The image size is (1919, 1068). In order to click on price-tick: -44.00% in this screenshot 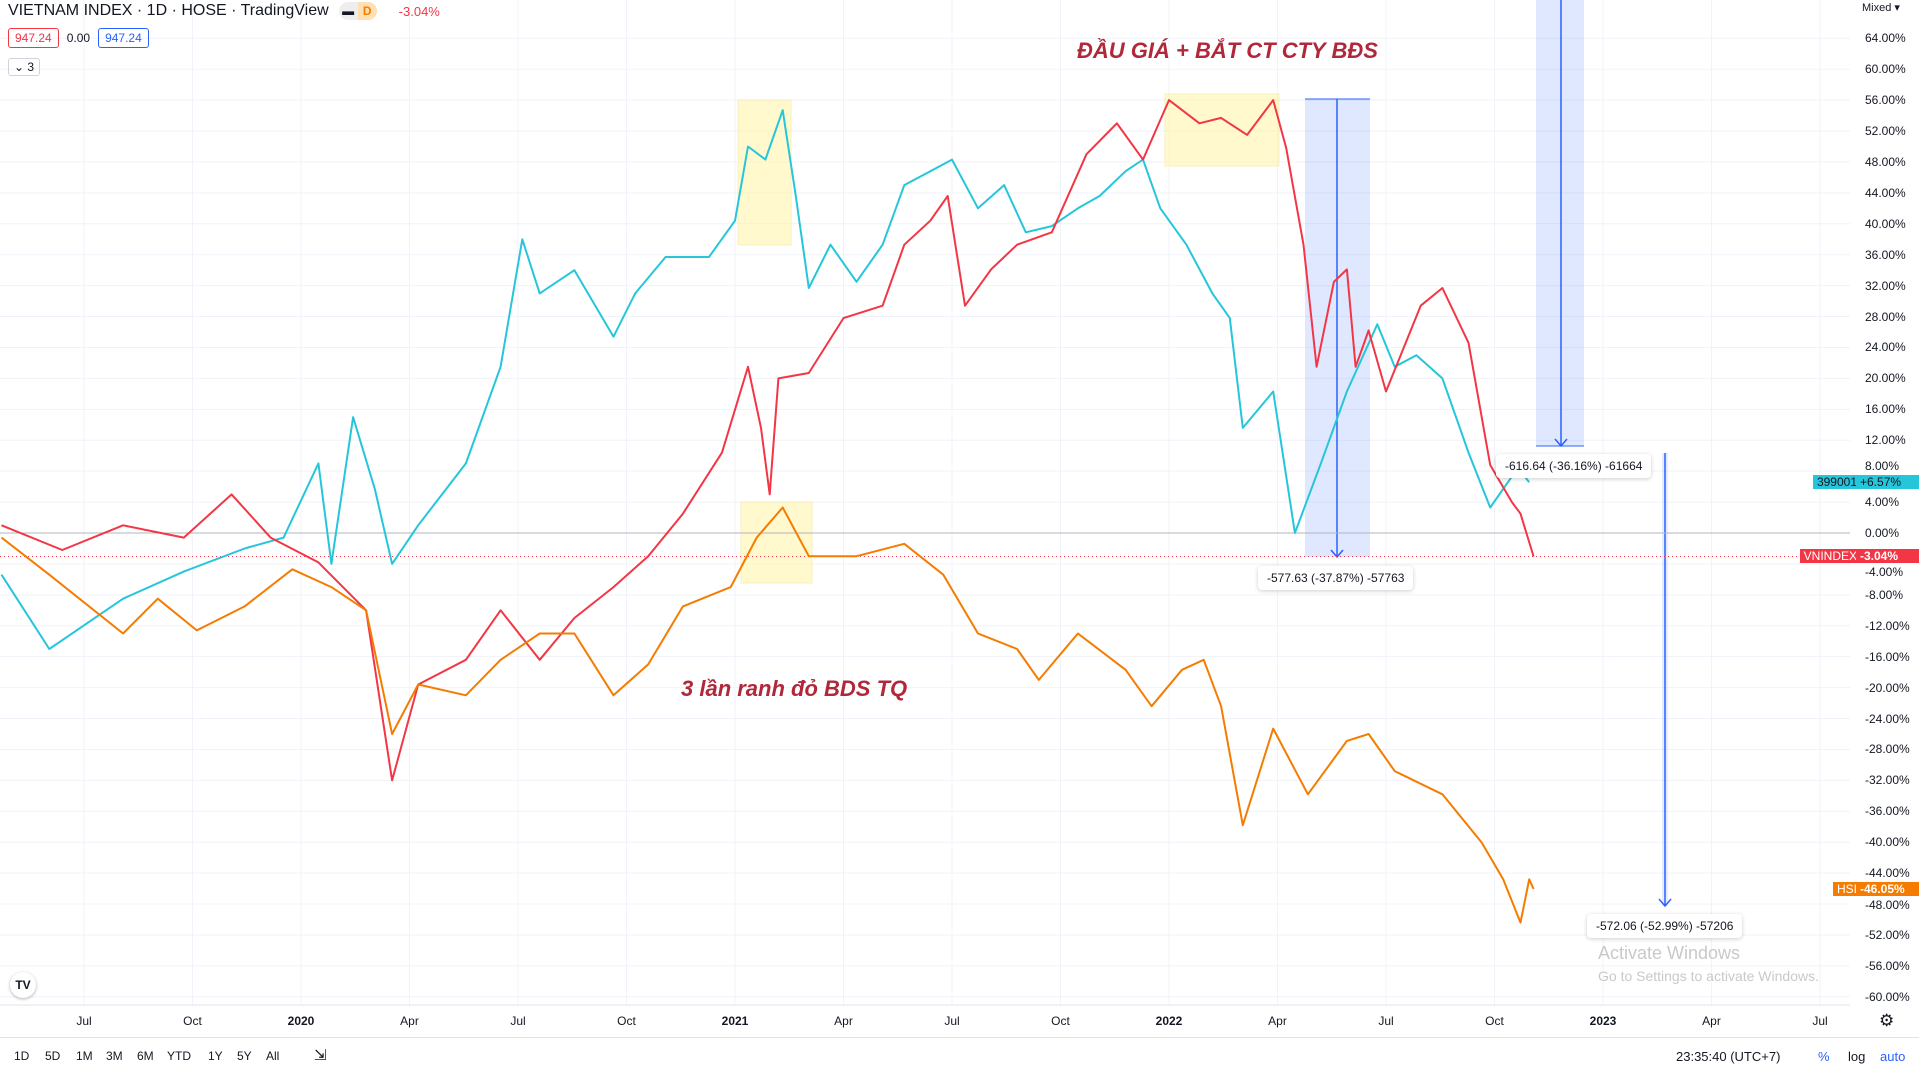, I will do `click(1887, 872)`.